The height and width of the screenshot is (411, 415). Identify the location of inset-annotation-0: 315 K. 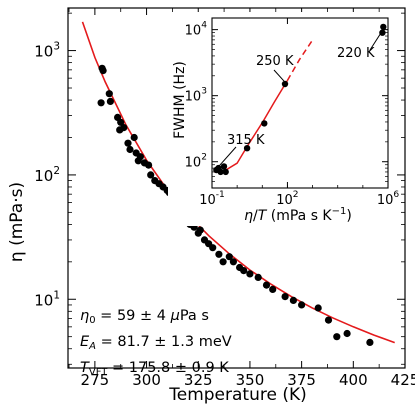
(246, 140).